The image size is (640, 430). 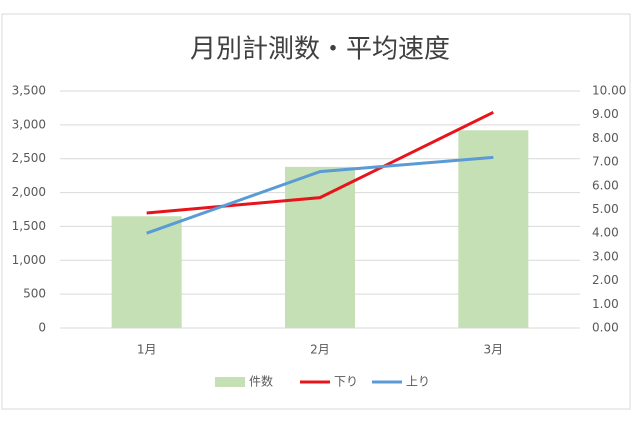 What do you see at coordinates (29, 260) in the screenshot?
I see `y-tick-label: 1,000` at bounding box center [29, 260].